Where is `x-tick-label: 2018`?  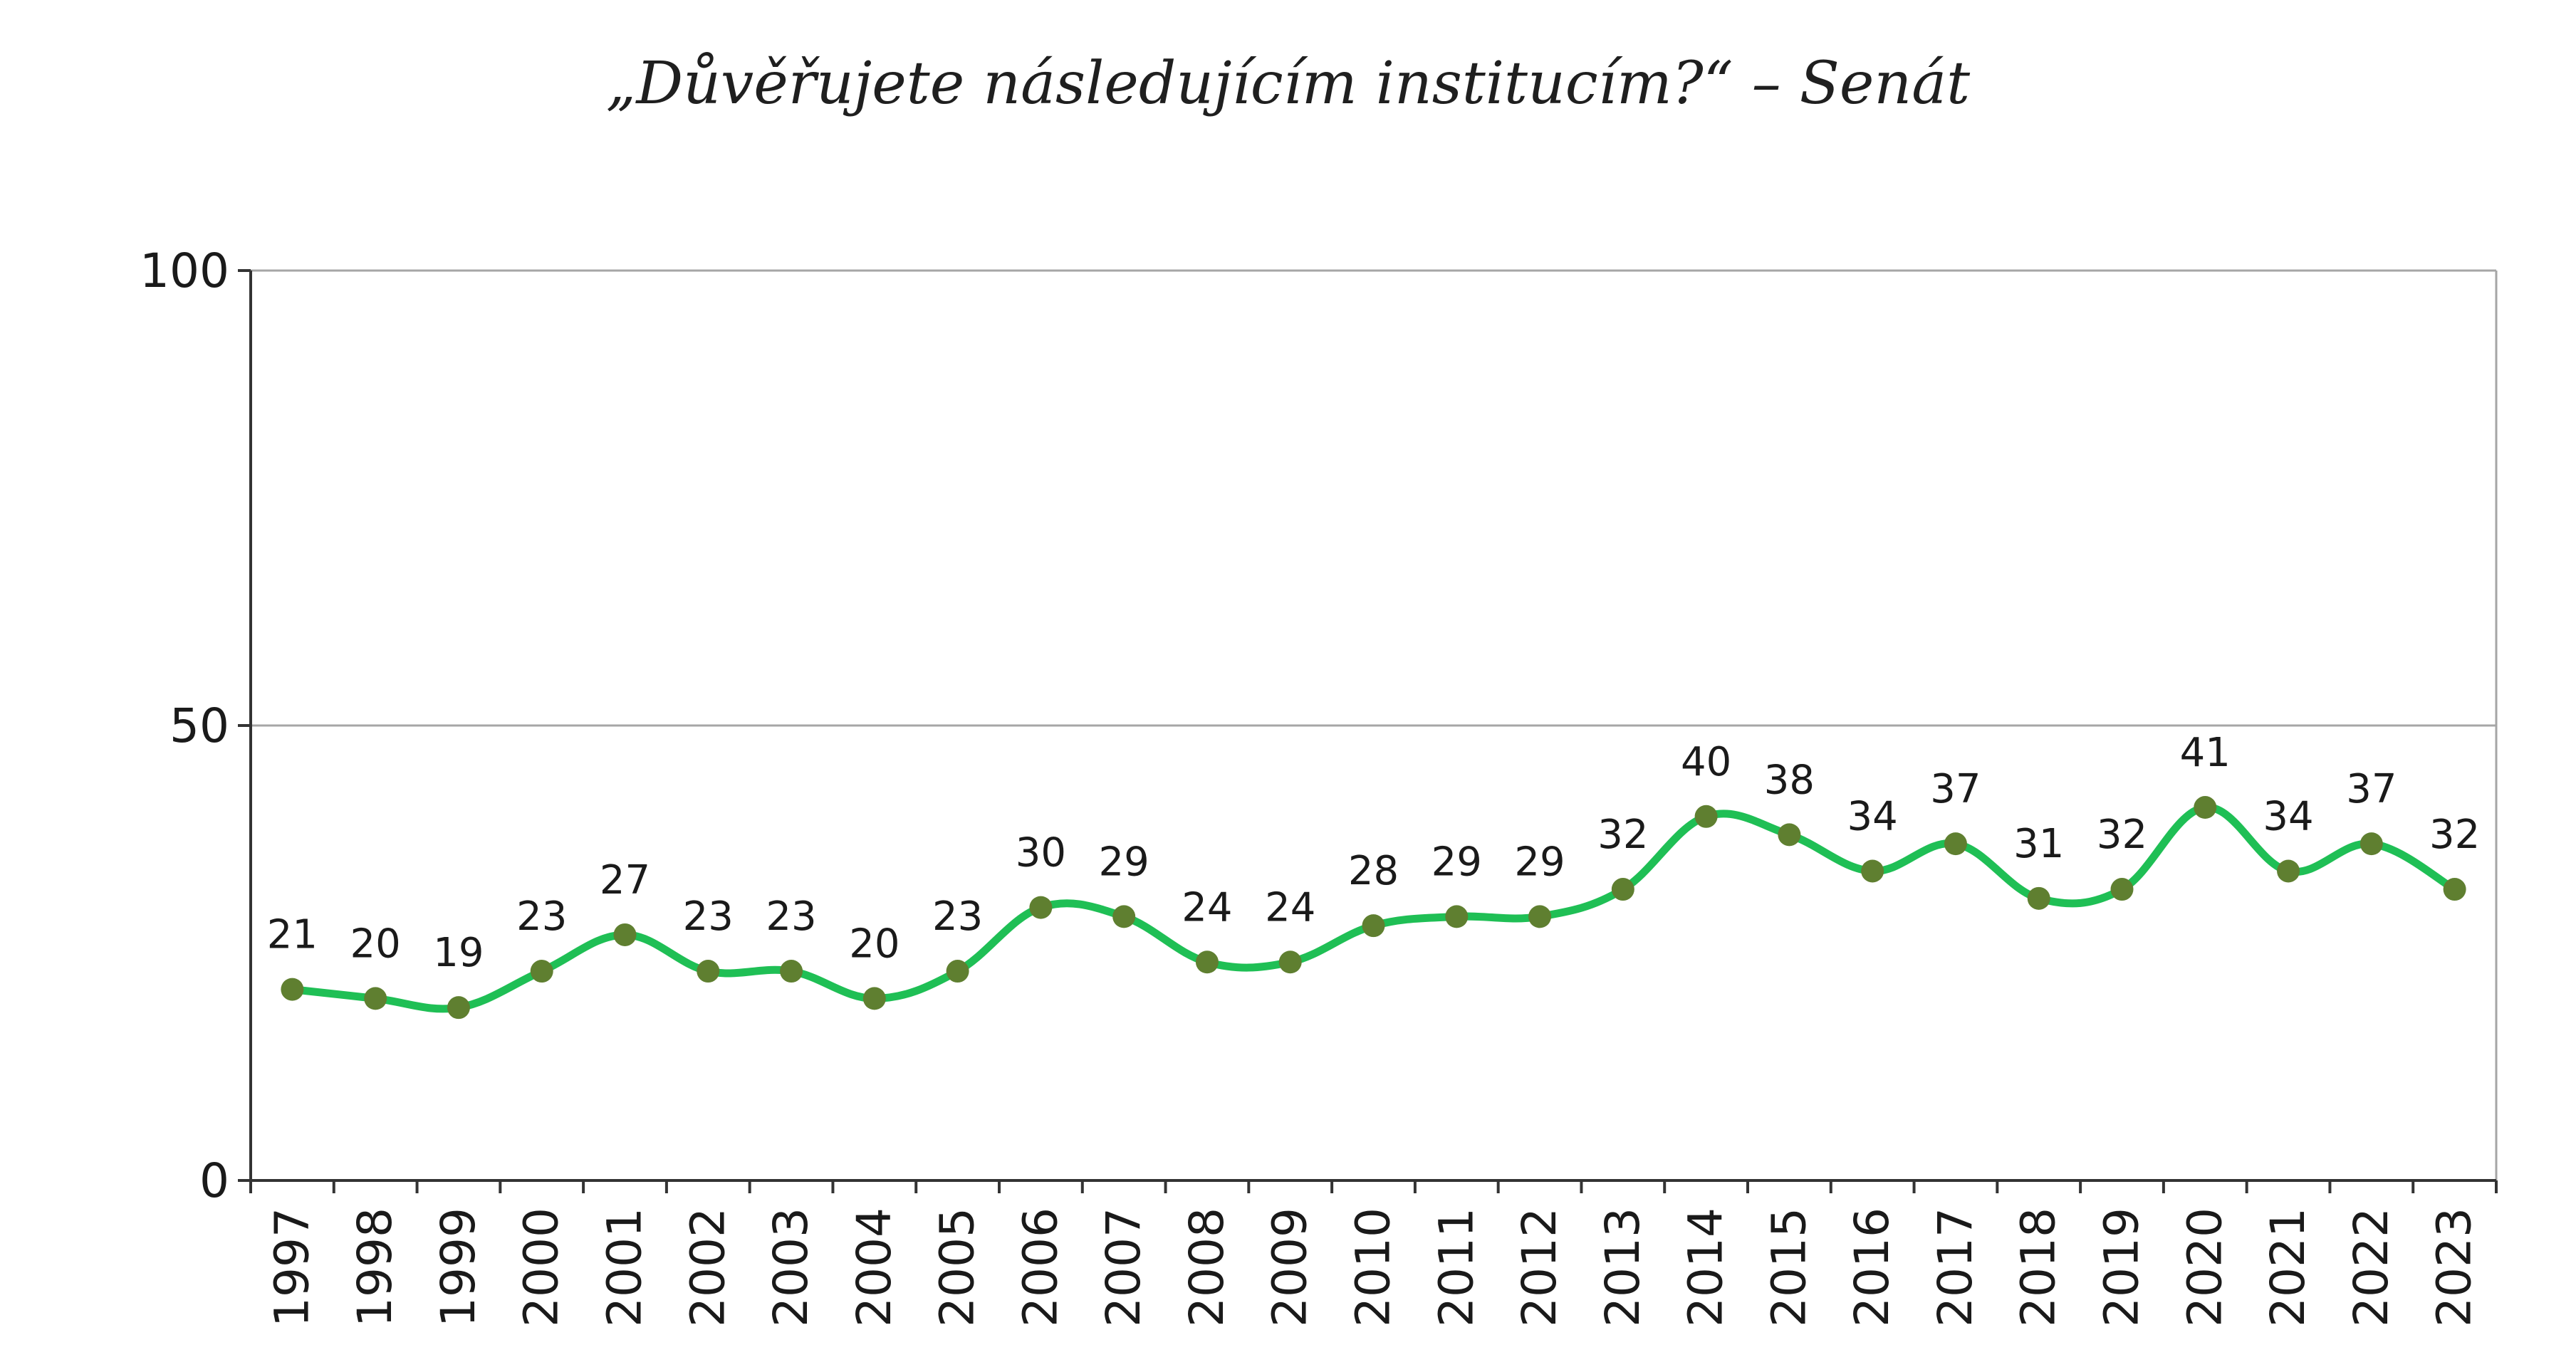 x-tick-label: 2018 is located at coordinates (2038, 1267).